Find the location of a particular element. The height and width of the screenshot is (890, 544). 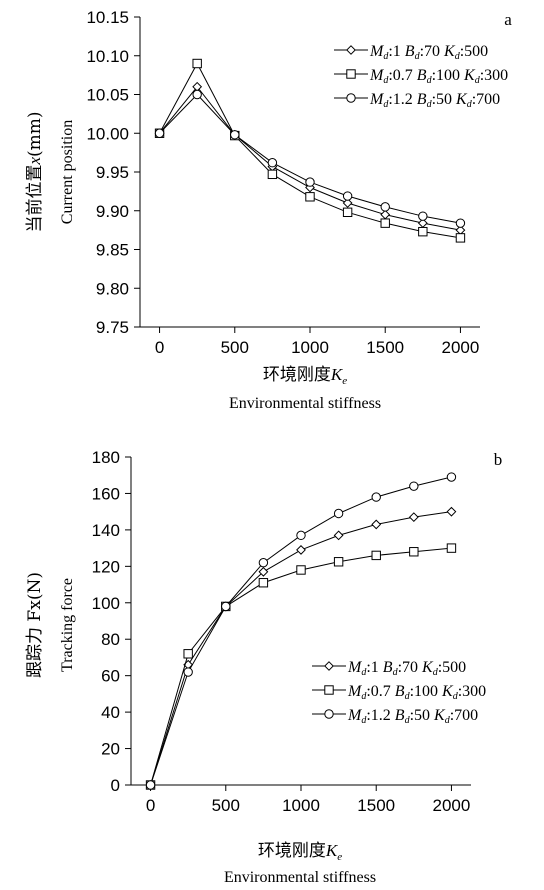

chart-b-legend-key-circle is located at coordinates (329, 714).